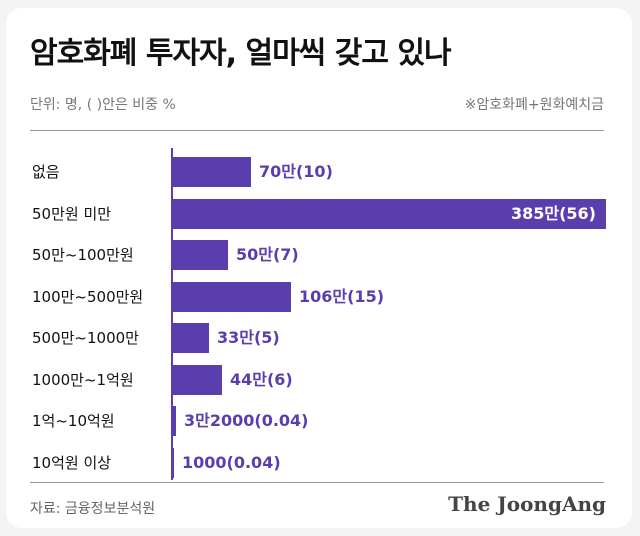 The height and width of the screenshot is (536, 640). What do you see at coordinates (534, 105) in the screenshot?
I see `scope-note: ※암호화폐+원화예치금` at bounding box center [534, 105].